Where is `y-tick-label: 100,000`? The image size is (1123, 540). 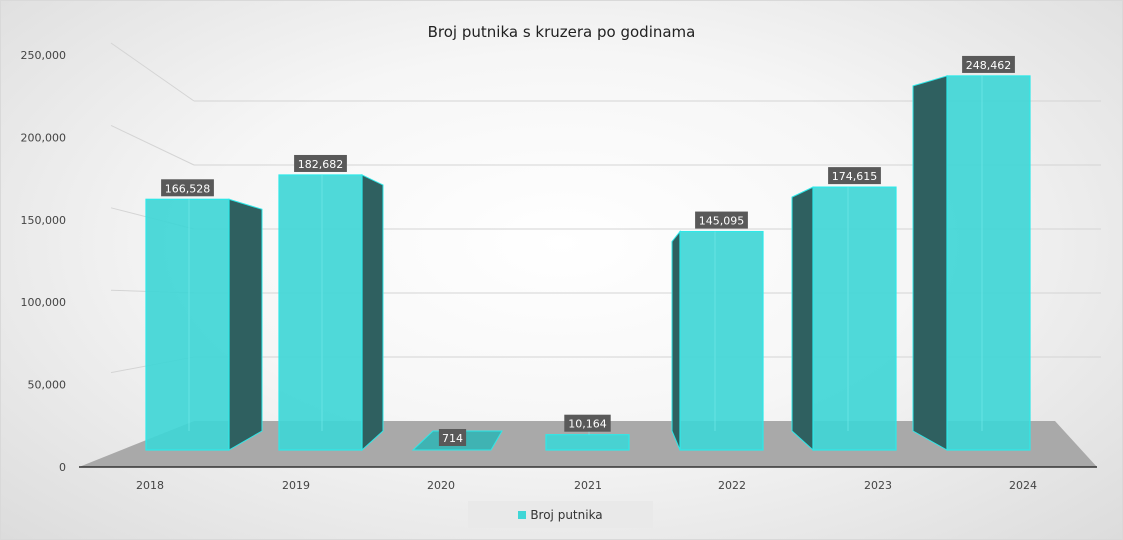
y-tick-label: 100,000 is located at coordinates (44, 302).